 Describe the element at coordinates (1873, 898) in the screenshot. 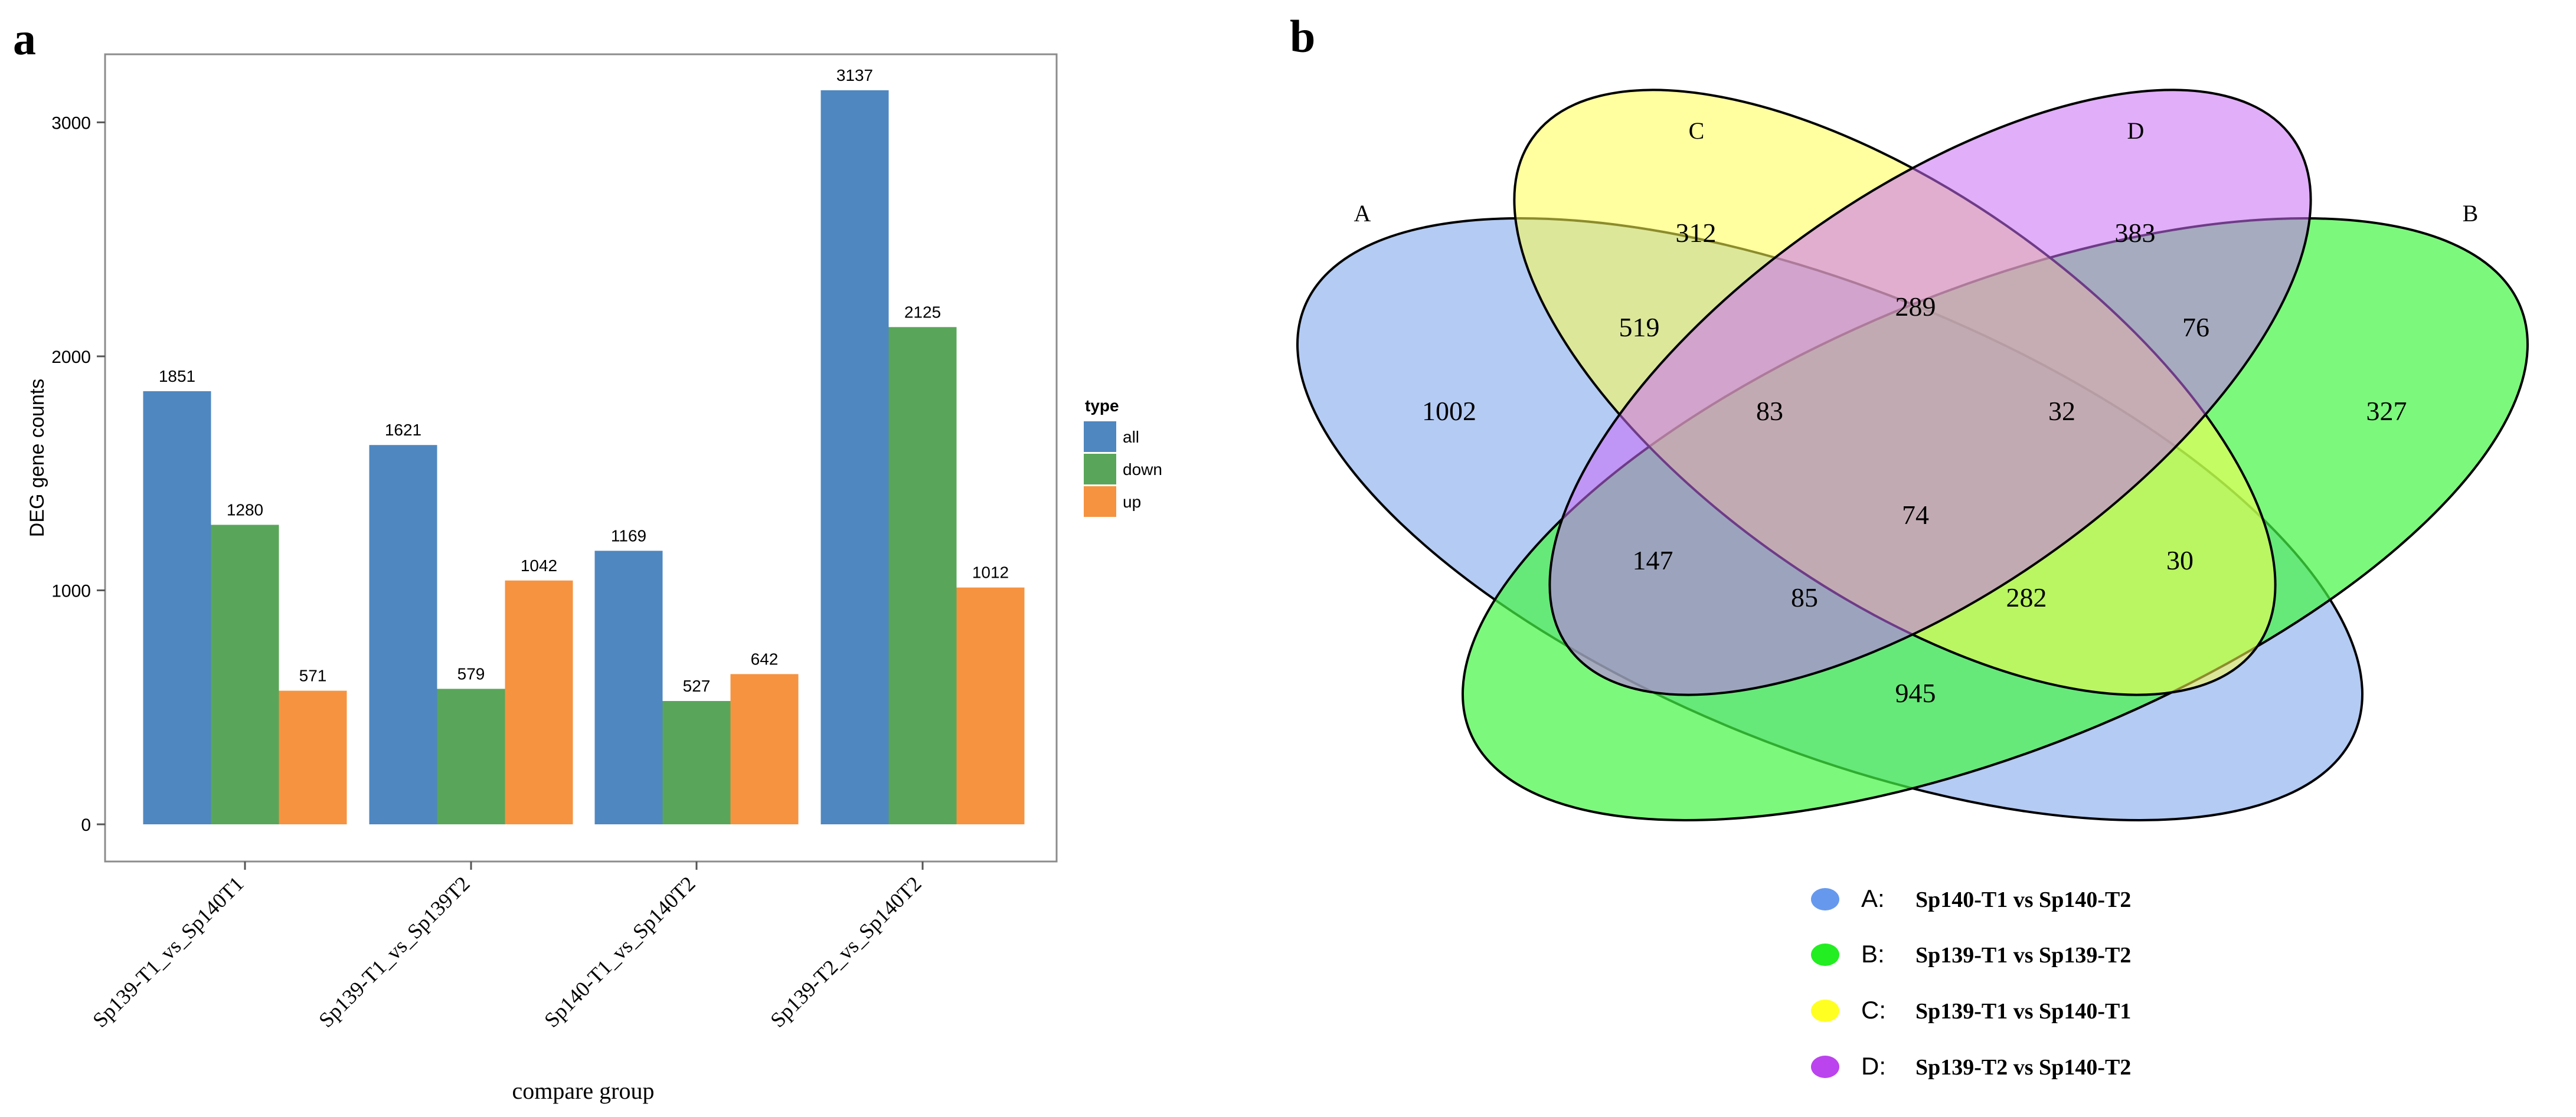

I see `venn-legend-key-a: A:` at that location.